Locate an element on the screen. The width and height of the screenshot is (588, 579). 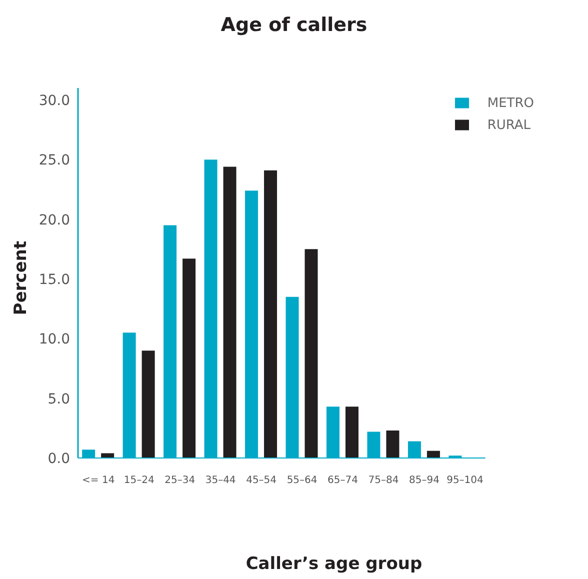
x-tick-label: 25–34 is located at coordinates (180, 480).